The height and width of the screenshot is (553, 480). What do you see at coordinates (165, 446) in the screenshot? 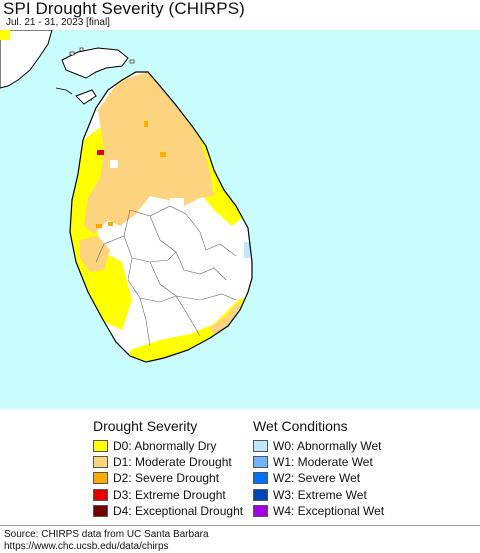
I see `drought-legend-label: D0: Abnormally Dry` at bounding box center [165, 446].